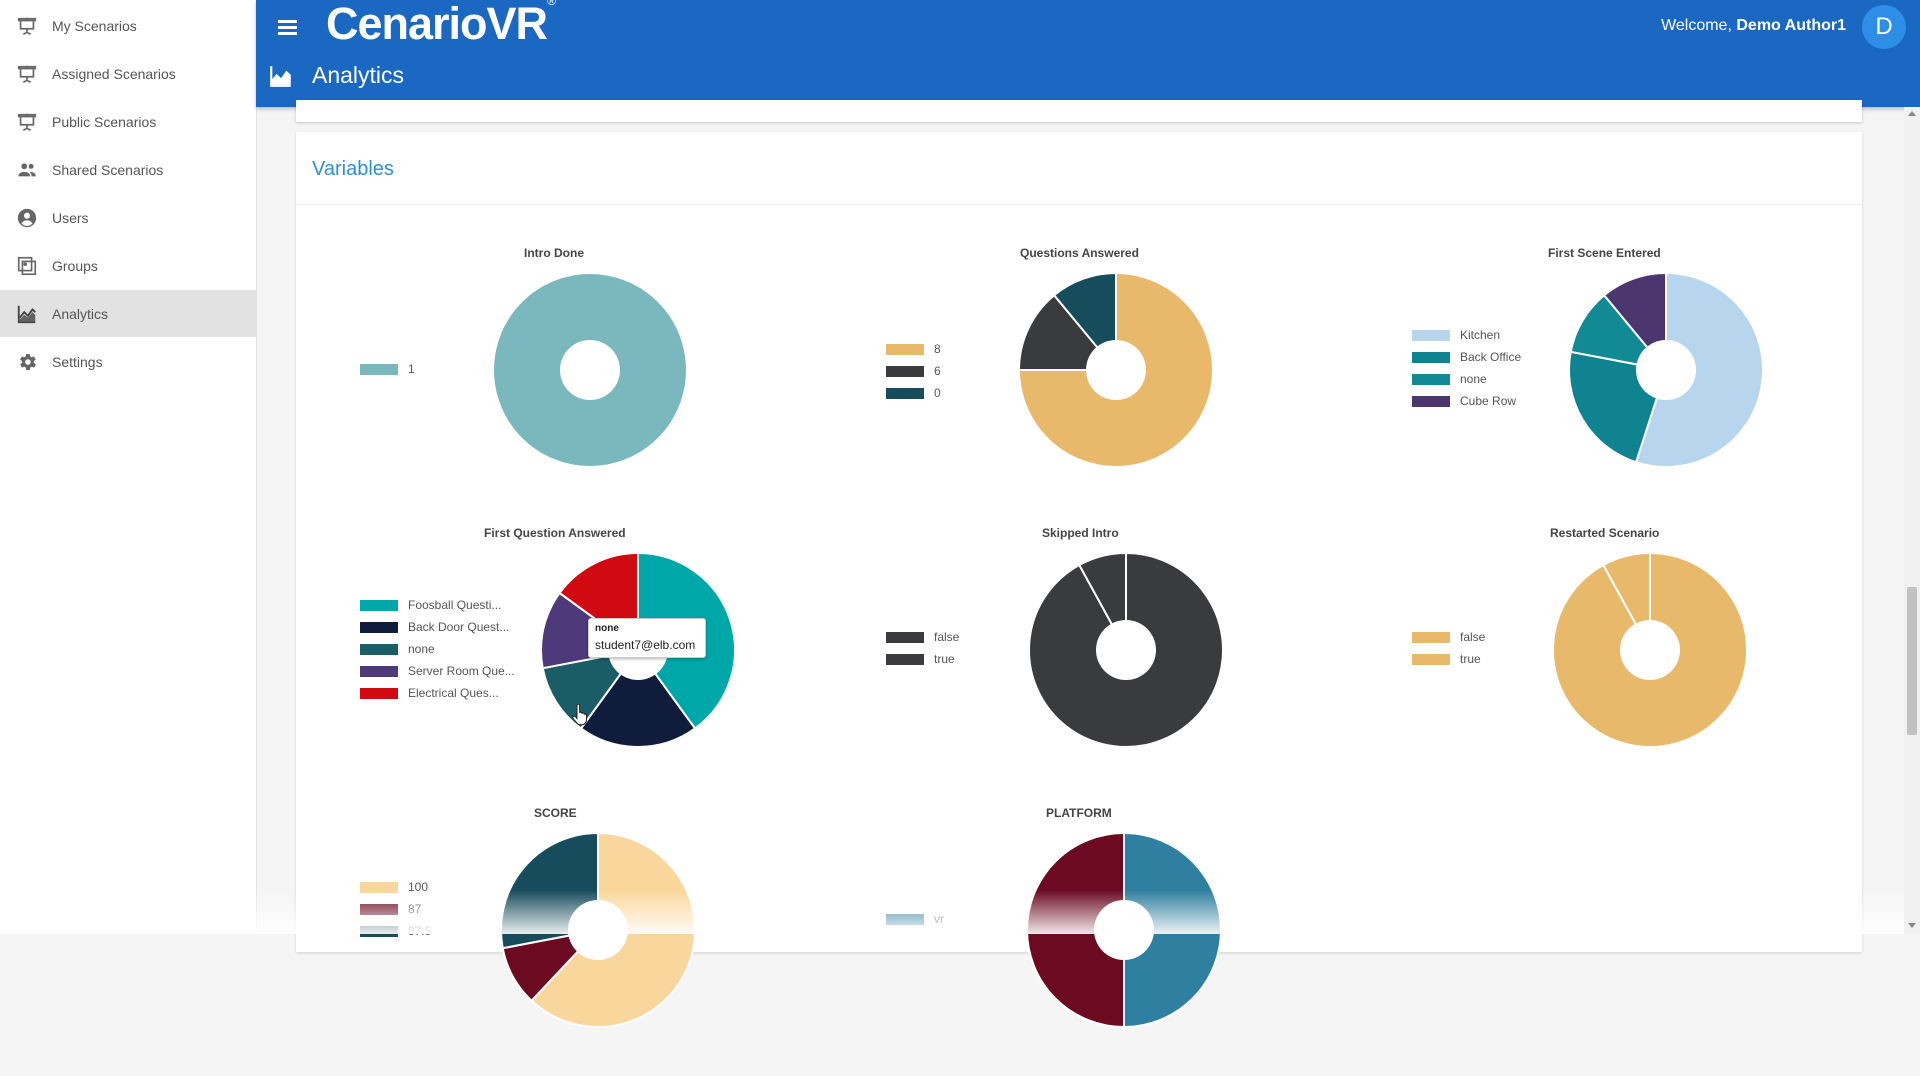  What do you see at coordinates (1480, 335) in the screenshot?
I see `legend-label: Kitchen` at bounding box center [1480, 335].